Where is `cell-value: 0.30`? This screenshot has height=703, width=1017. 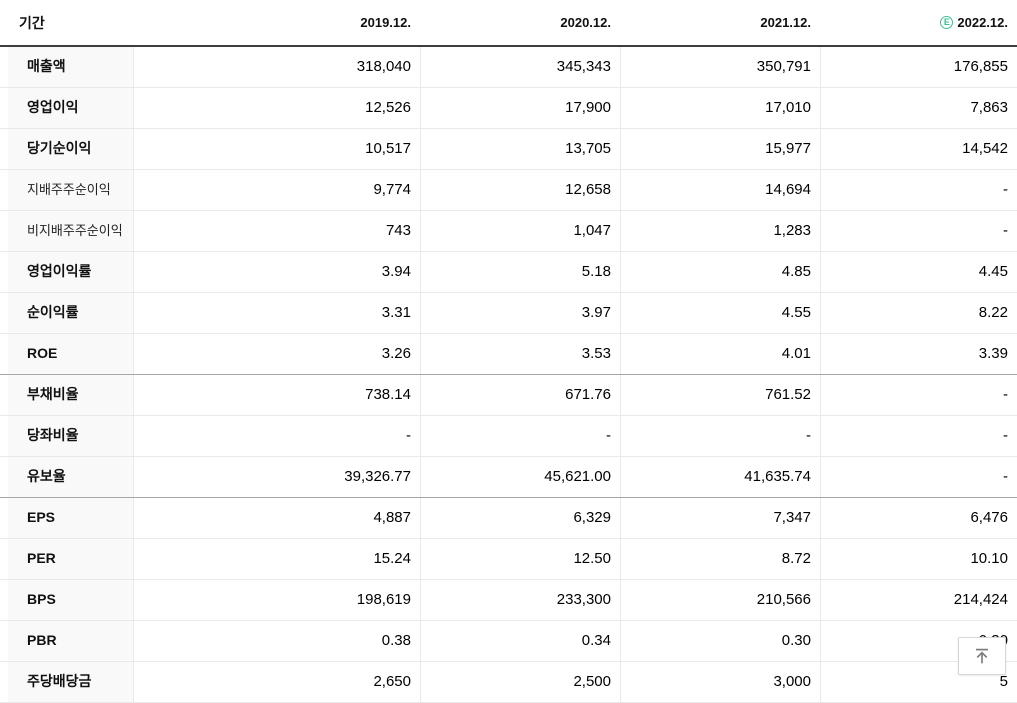
cell-value: 0.30 is located at coordinates (720, 641).